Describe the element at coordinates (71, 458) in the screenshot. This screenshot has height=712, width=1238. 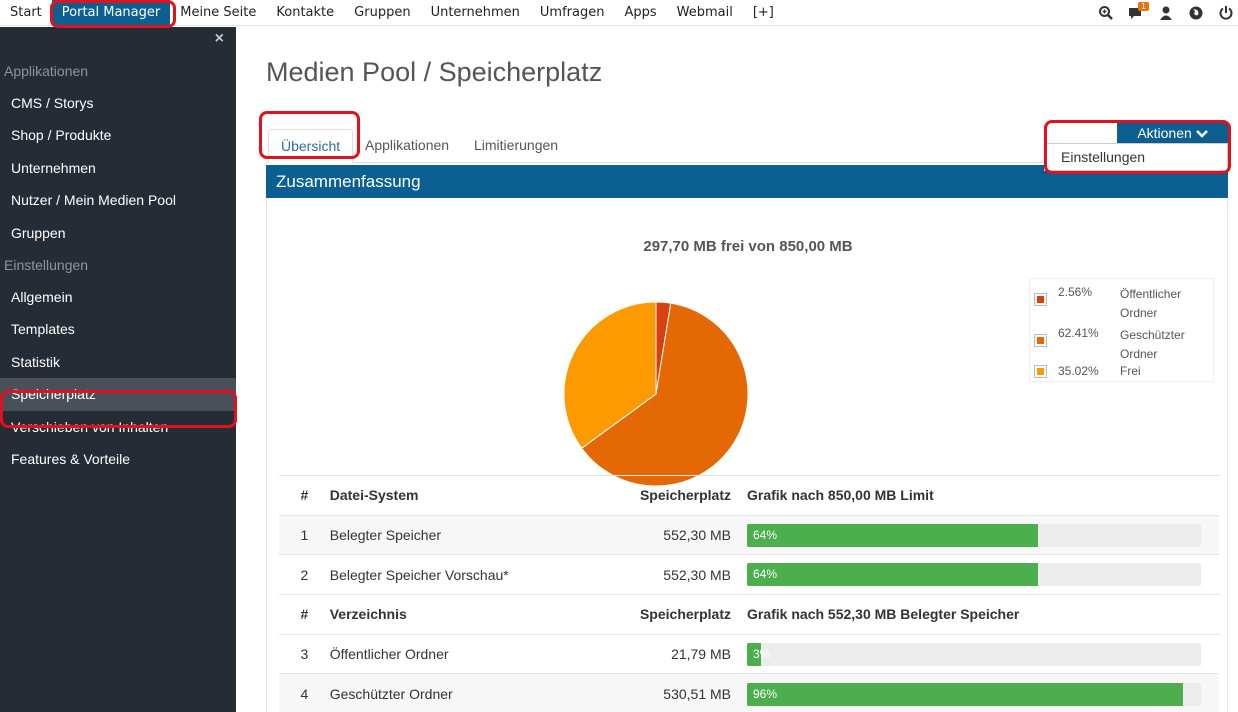
I see `sidebar-item-features: Features & Vorteile` at that location.